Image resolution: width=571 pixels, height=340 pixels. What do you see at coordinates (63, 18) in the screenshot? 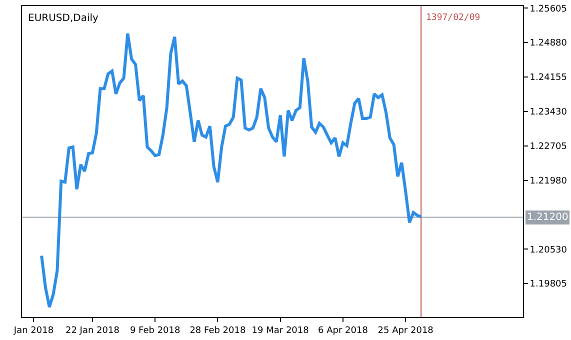
I see `text: EURUSD,Daily` at bounding box center [63, 18].